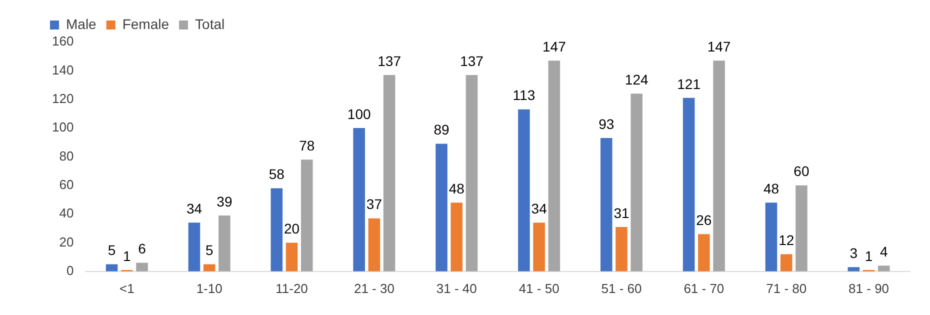  I want to click on x-tick-label: 1-10, so click(209, 288).